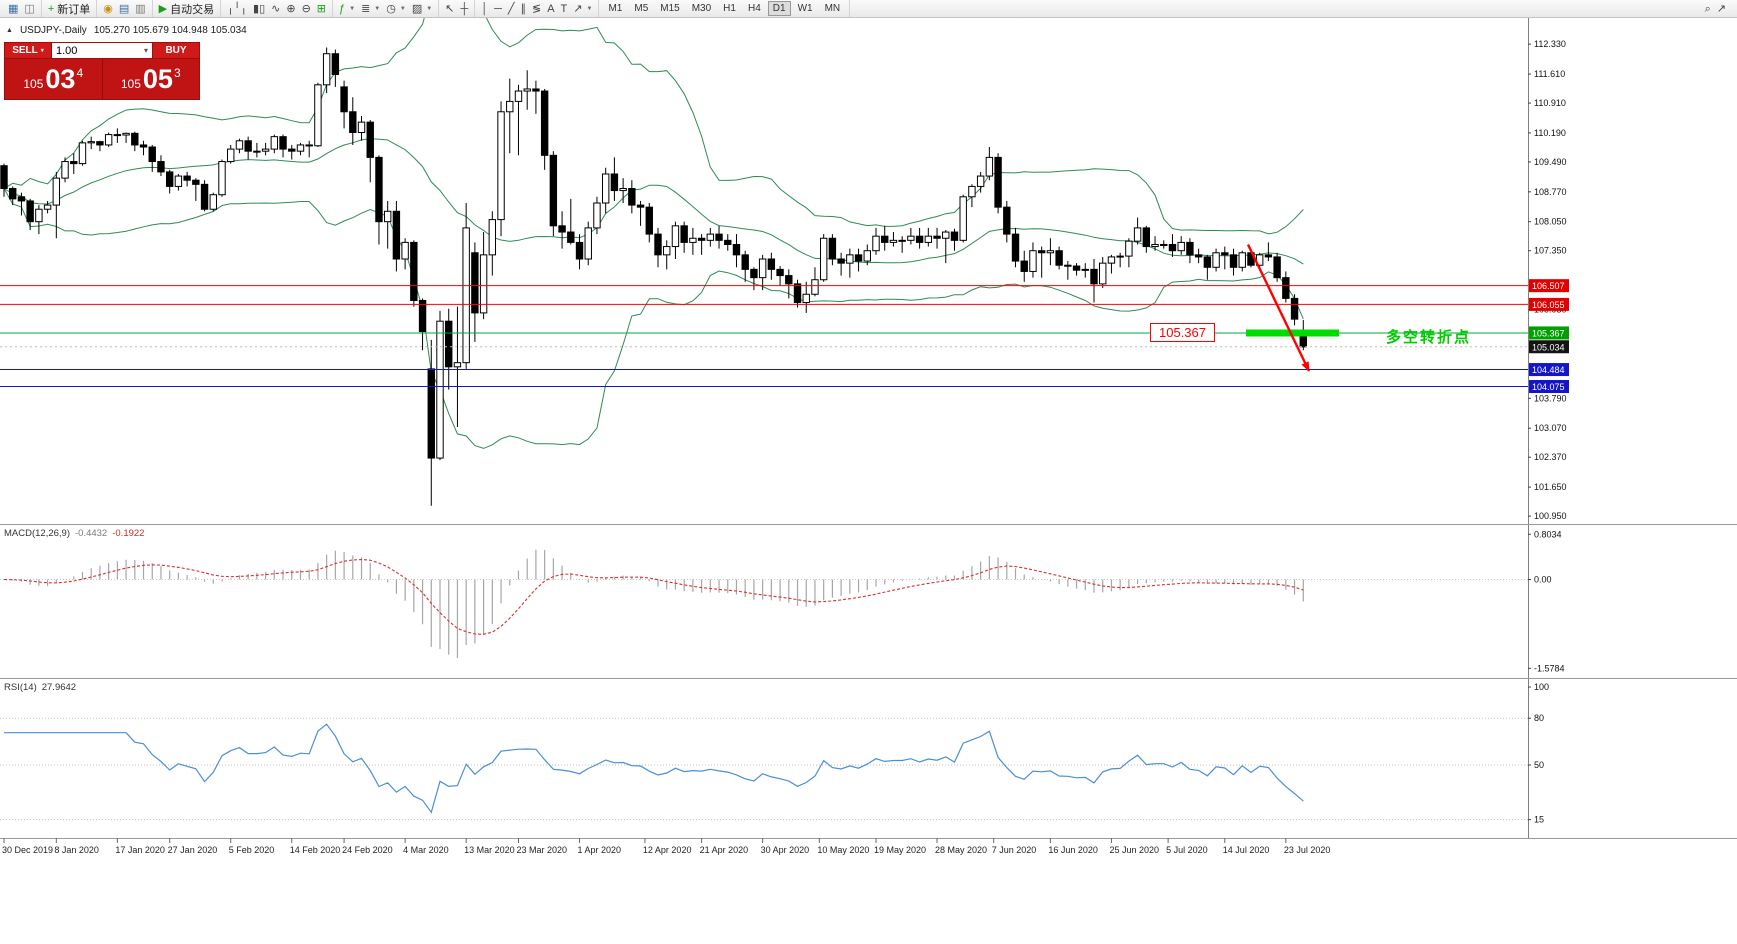  Describe the element at coordinates (9, 30) in the screenshot. I see `one-click-collapse-icon: ▲` at that location.